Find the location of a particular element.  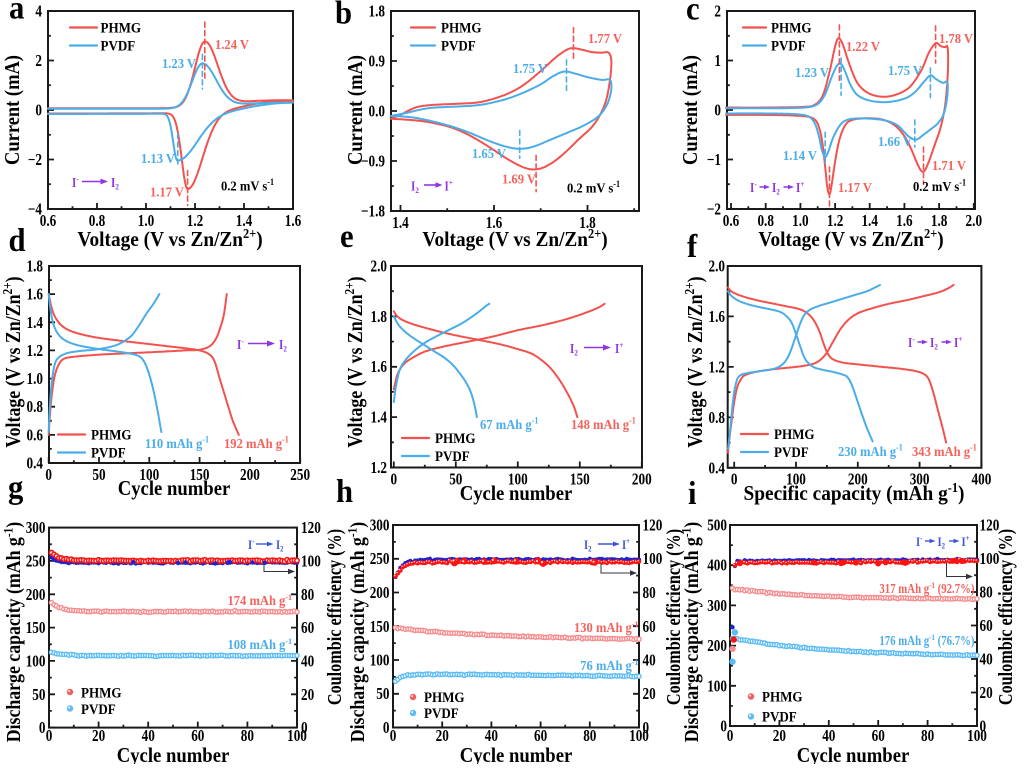

svg-text: −2 is located at coordinates (35, 161).